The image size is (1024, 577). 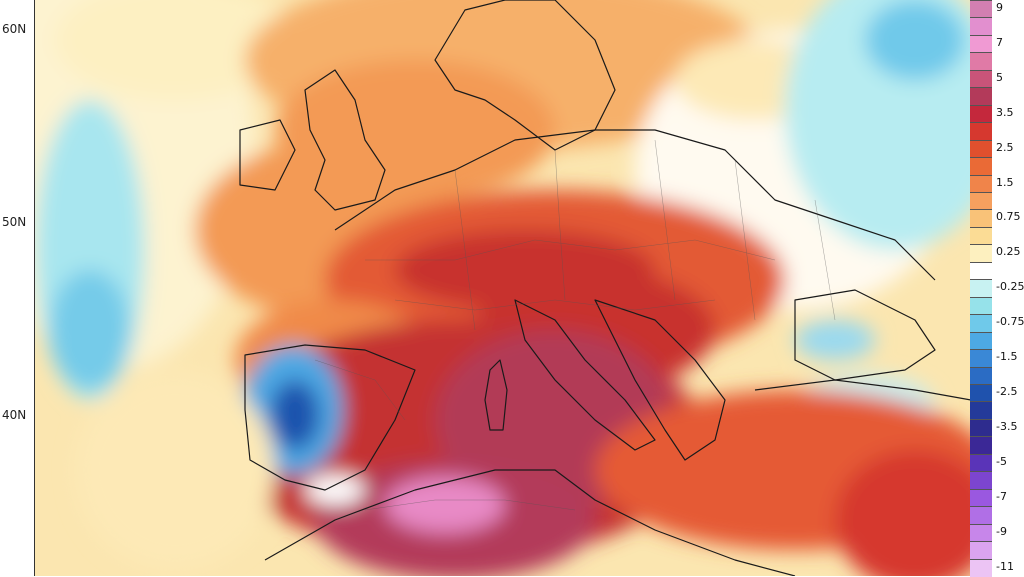 I want to click on legend-label: -5, so click(x=1001, y=461).